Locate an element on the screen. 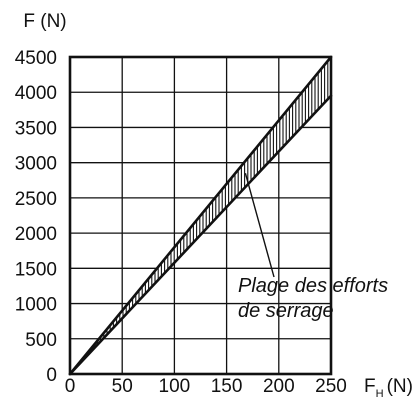 The image size is (417, 401). x-tick-label-150: 150 is located at coordinates (227, 386).